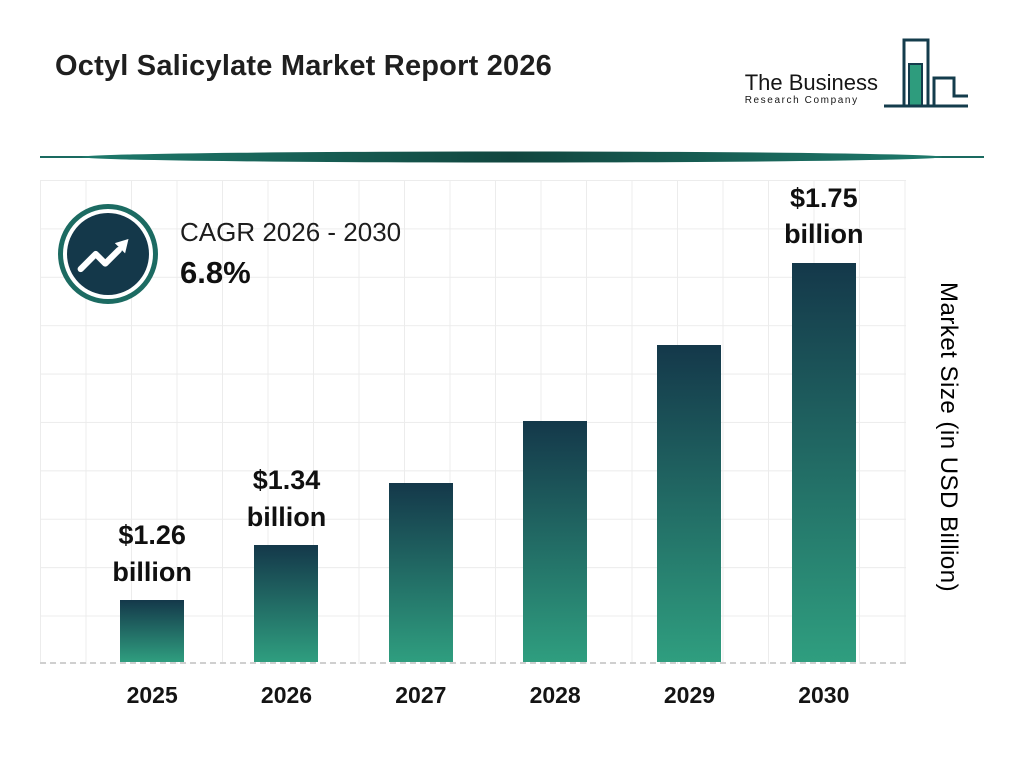 This screenshot has width=1024, height=768. I want to click on bar-column: $1.26 billion, so click(152, 421).